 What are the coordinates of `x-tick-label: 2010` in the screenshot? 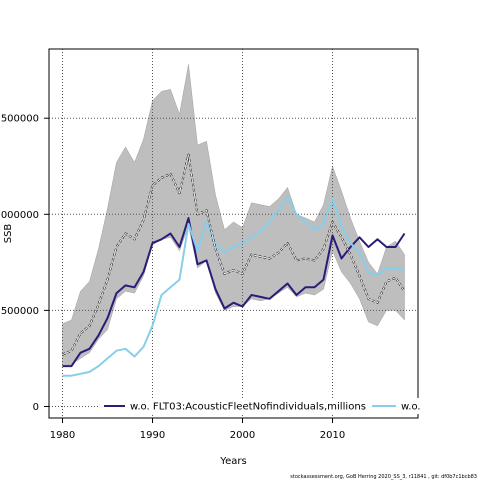 It's located at (332, 435).